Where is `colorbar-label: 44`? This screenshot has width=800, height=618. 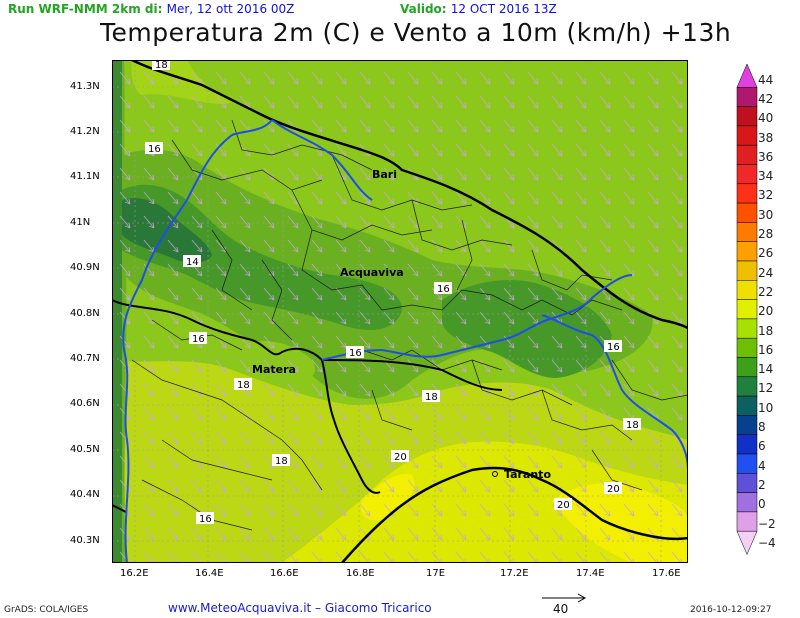 colorbar-label: 44 is located at coordinates (766, 79).